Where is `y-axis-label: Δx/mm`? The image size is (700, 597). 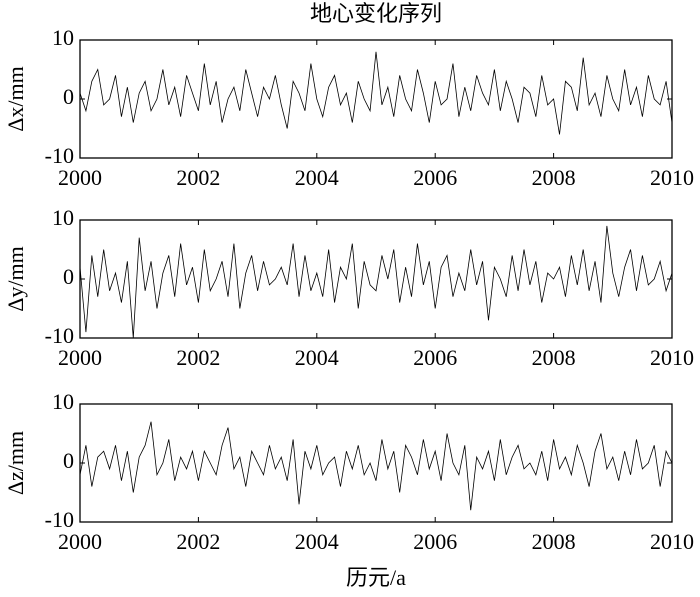
y-axis-label: Δx/mm is located at coordinates (15, 98).